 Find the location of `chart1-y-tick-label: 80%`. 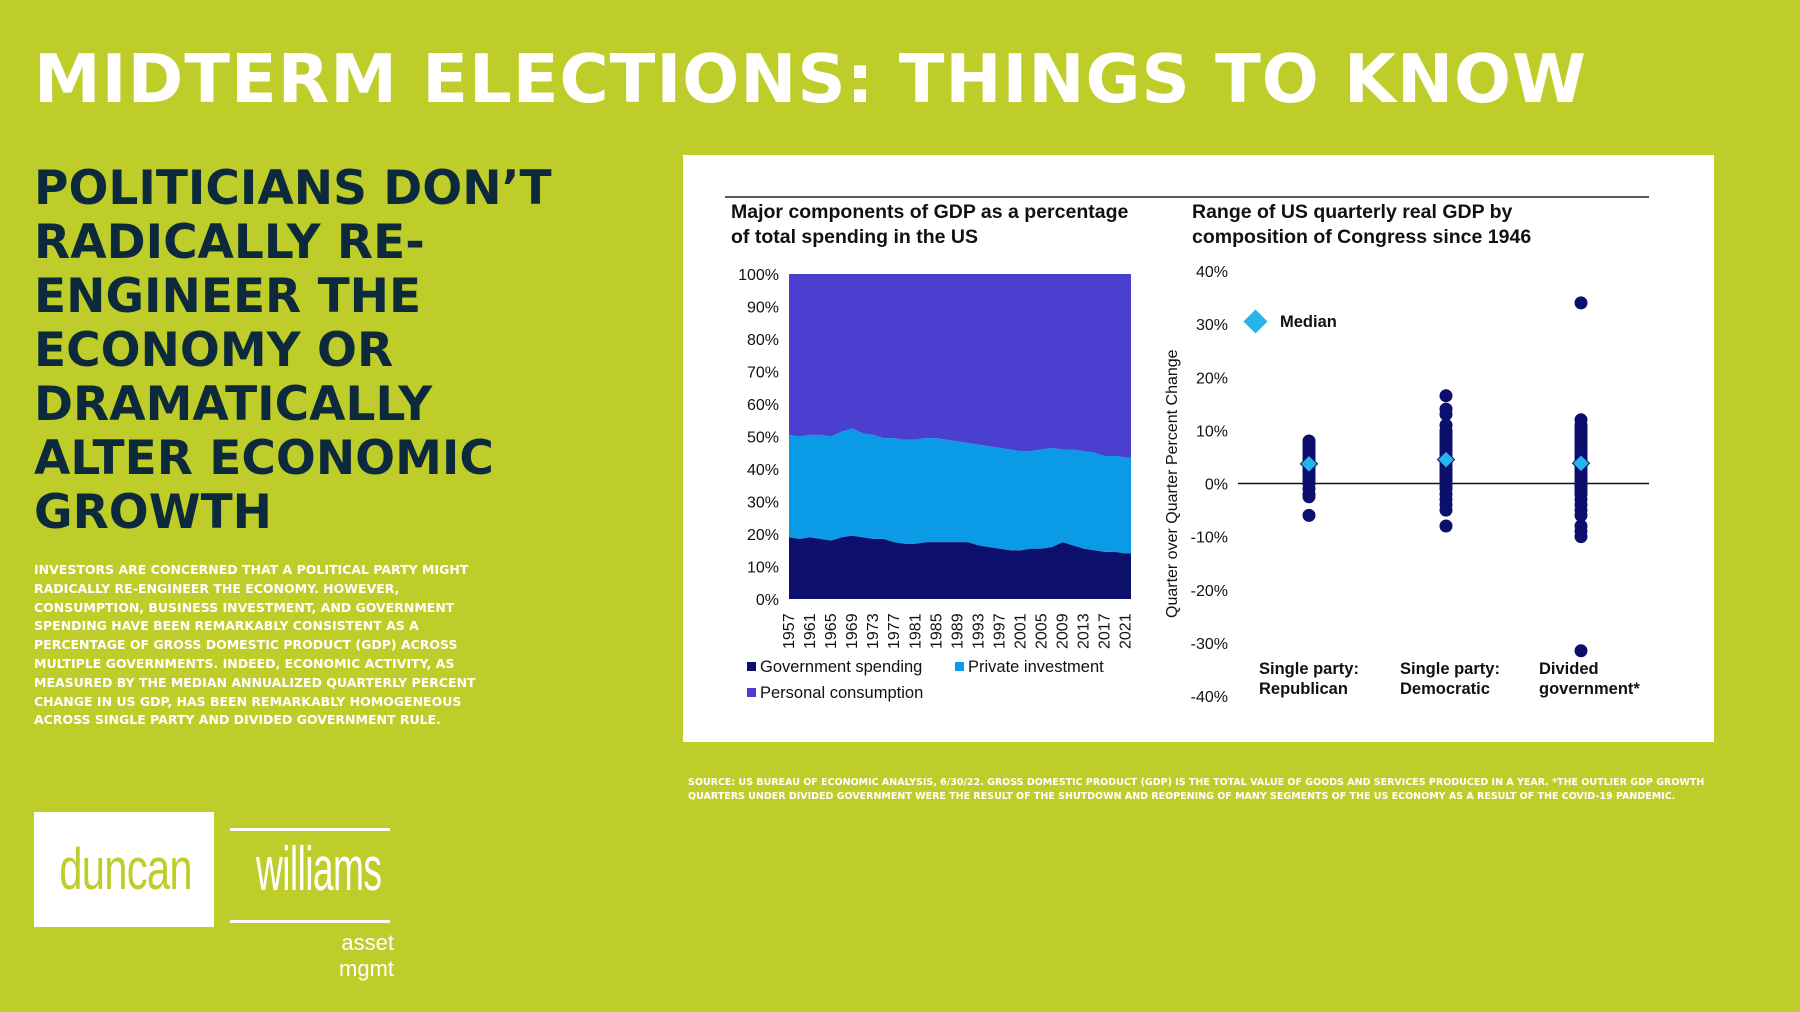

chart1-y-tick-label: 80% is located at coordinates (763, 340).